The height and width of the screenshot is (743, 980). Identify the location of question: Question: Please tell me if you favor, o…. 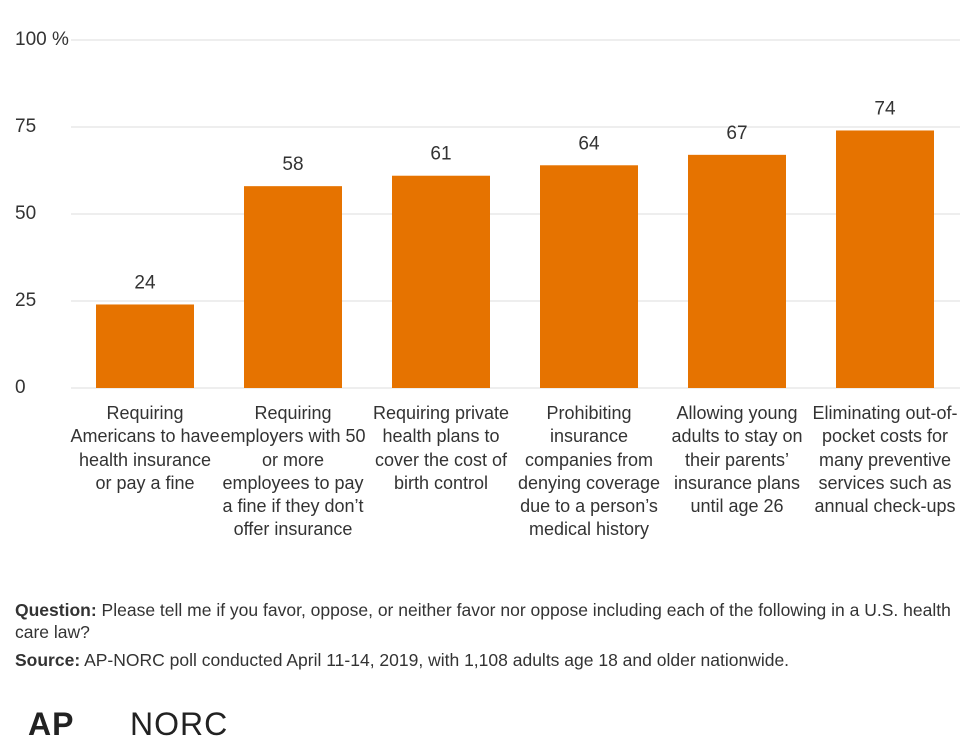
(492, 621).